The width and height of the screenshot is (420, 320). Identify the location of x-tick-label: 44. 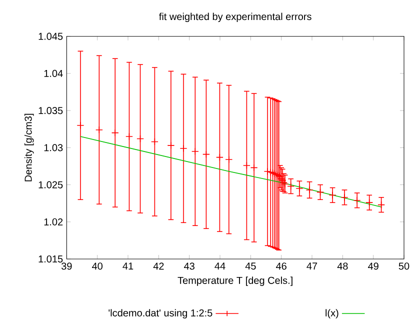
(220, 266).